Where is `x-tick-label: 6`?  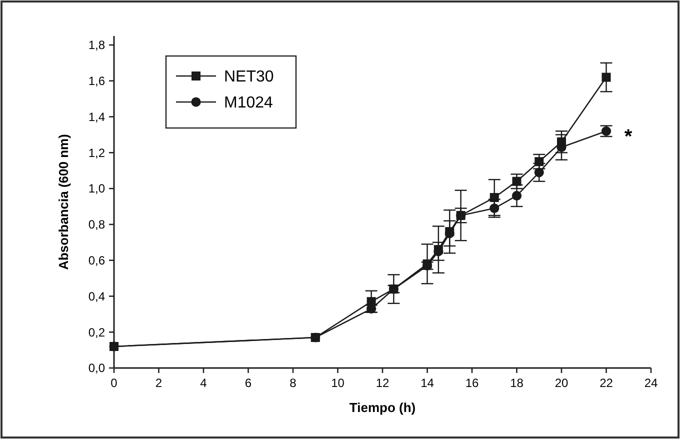
x-tick-label: 6 is located at coordinates (248, 383).